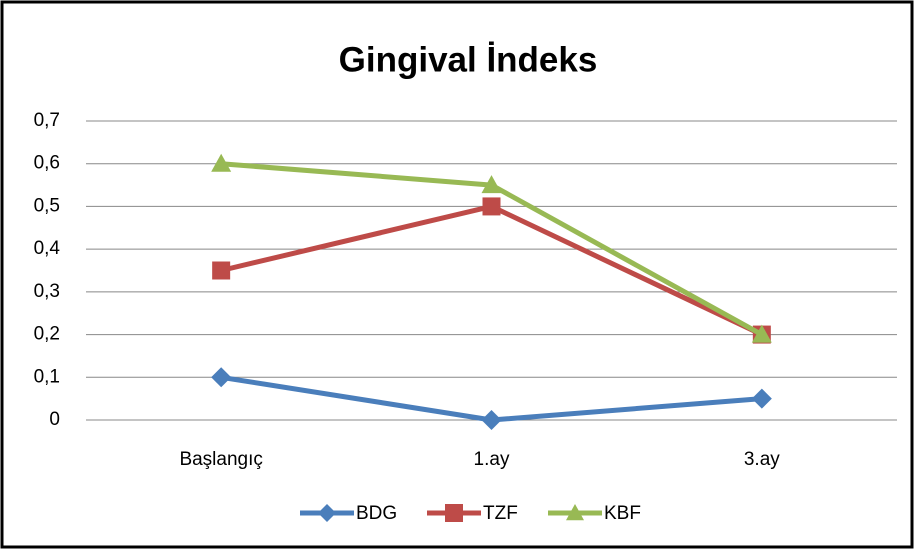 Image resolution: width=915 pixels, height=550 pixels. I want to click on y-tick-label: 0,5, so click(47, 205).